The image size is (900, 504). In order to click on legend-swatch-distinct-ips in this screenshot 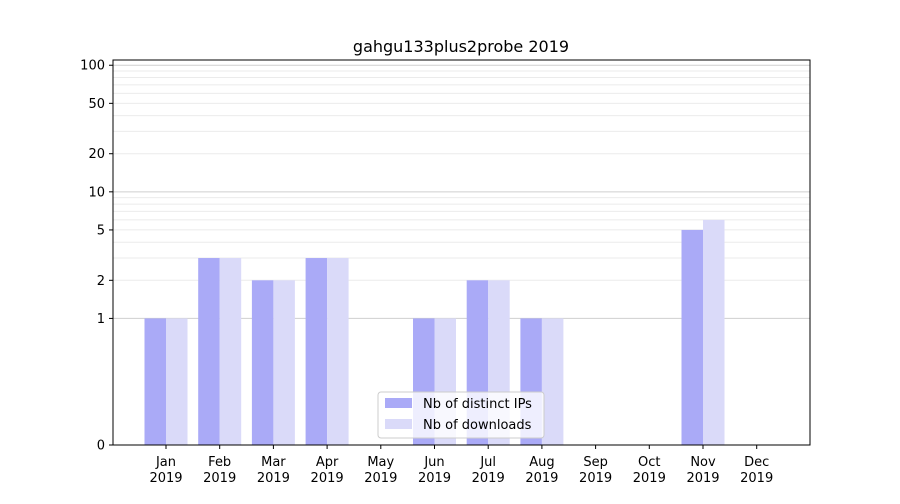, I will do `click(398, 403)`.